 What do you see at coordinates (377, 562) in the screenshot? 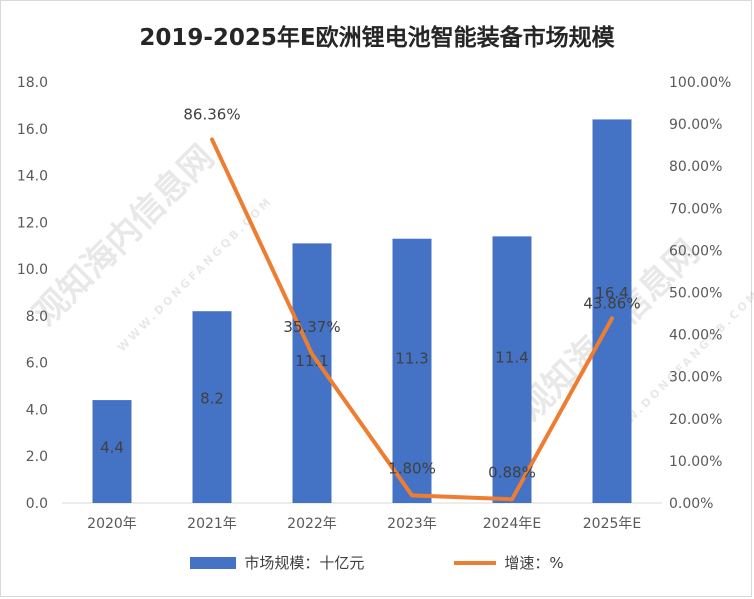
I see `legend: 市场规模：十亿元 增速：%` at bounding box center [377, 562].